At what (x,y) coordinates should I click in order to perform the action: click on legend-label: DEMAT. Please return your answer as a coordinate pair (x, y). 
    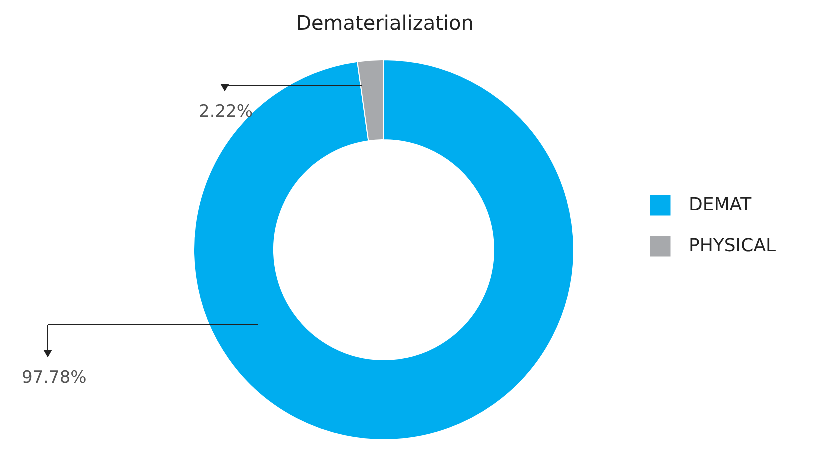
    Looking at the image, I should click on (721, 205).